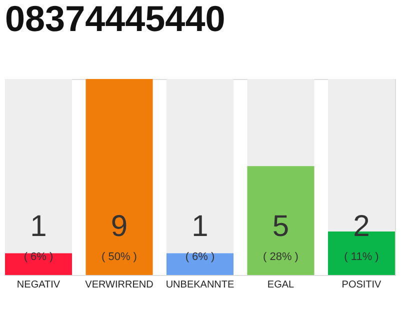 This screenshot has width=410, height=320. I want to click on x-tick-label: EGAL, so click(281, 285).